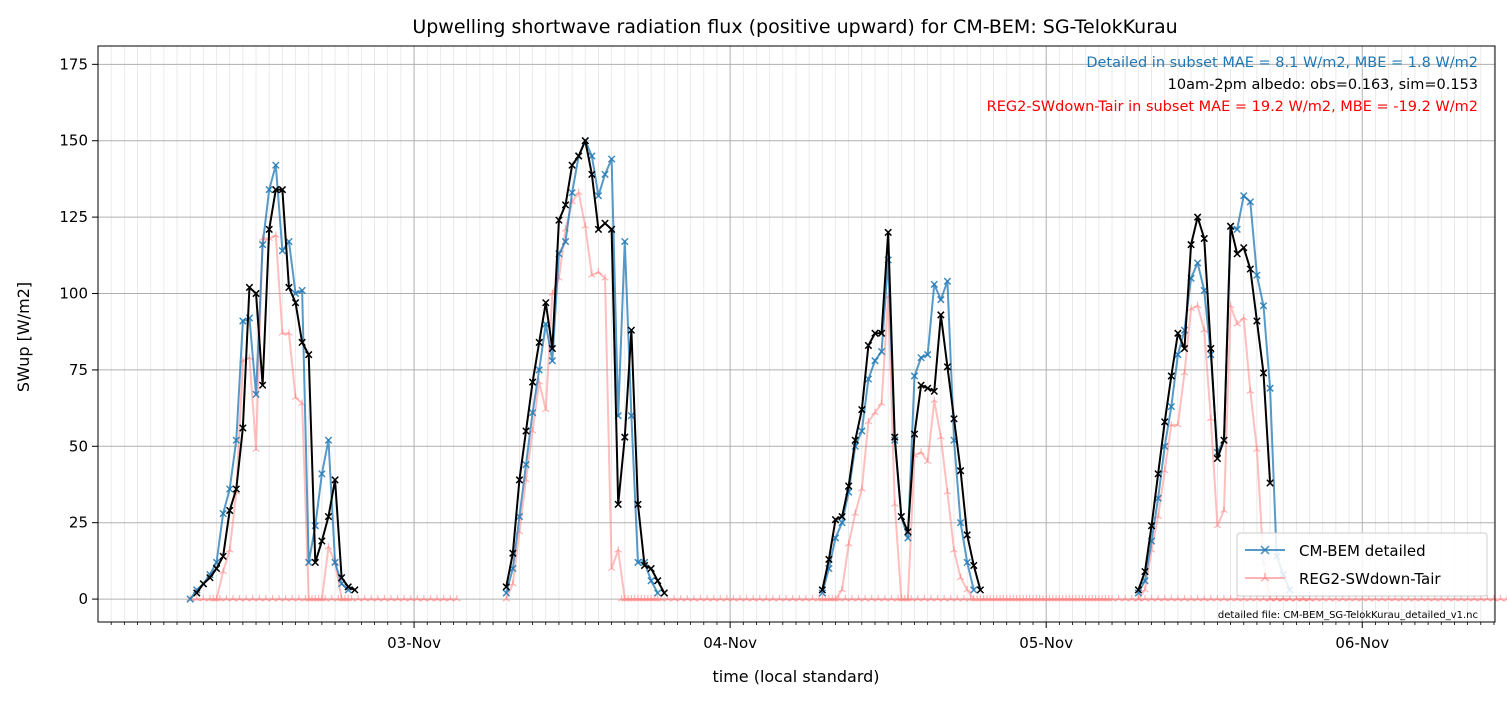 Image resolution: width=1507 pixels, height=701 pixels. I want to click on legend-label-reg2: REG2-SWdown-Tair, so click(1370, 579).